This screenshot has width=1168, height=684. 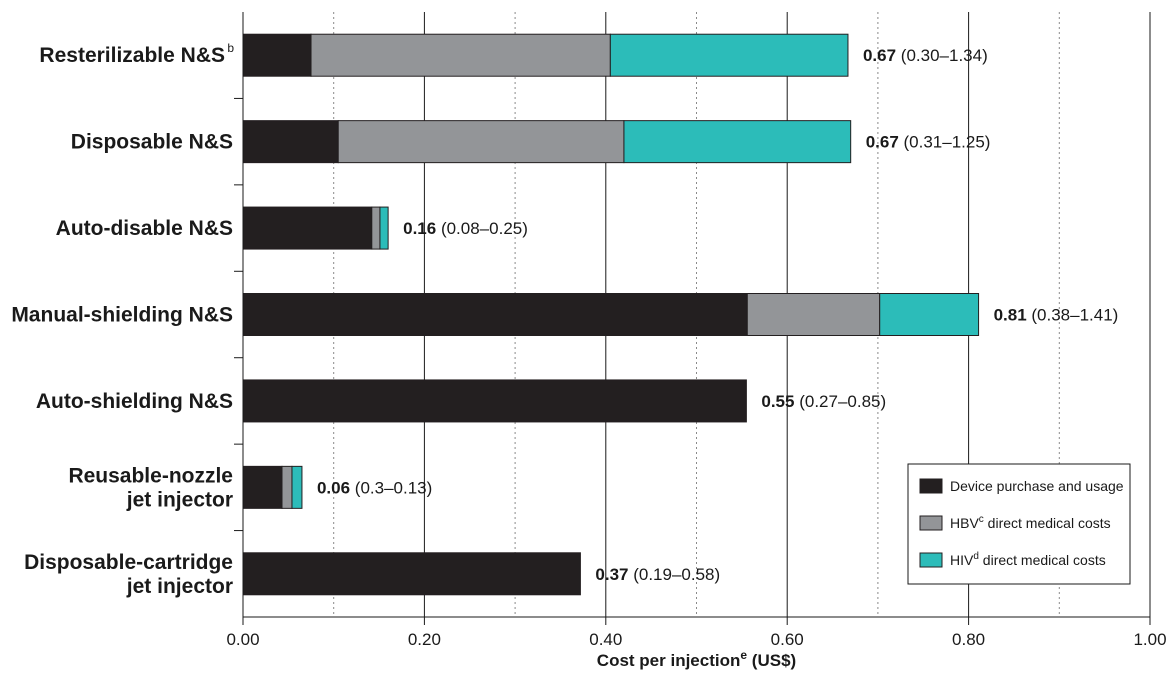 I want to click on category-label: Disposable-cartridge, so click(x=128, y=562).